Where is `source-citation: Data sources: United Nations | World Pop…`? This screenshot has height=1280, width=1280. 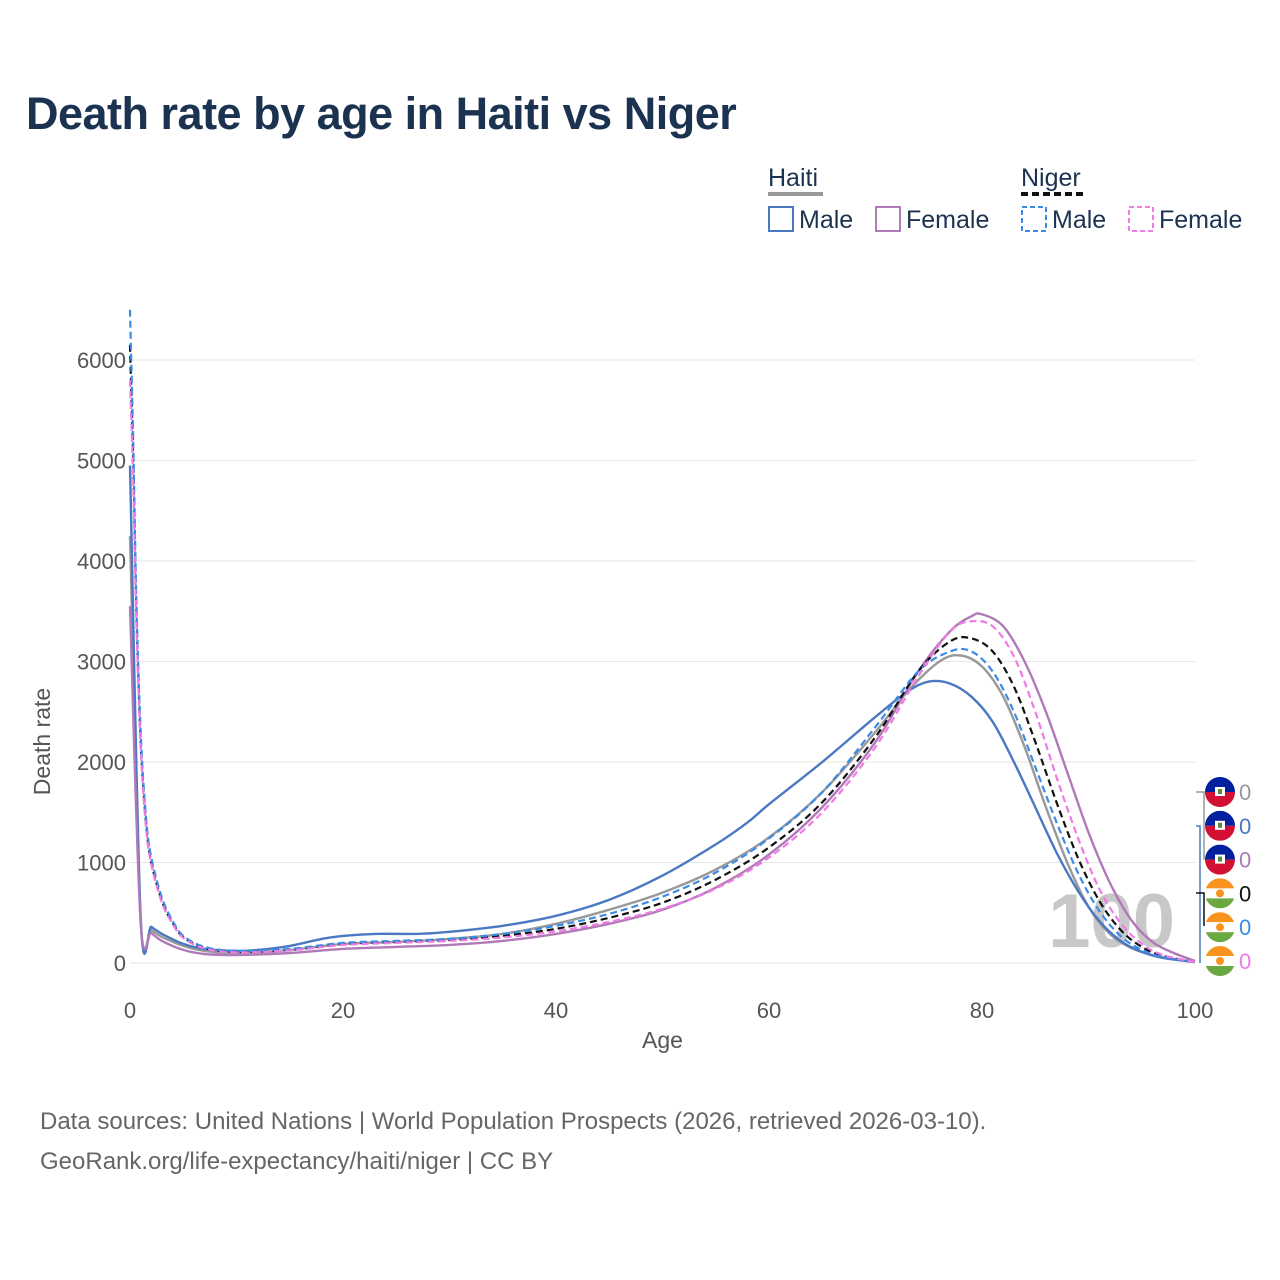
source-citation: Data sources: United Nations | World Pop… is located at coordinates (513, 1121).